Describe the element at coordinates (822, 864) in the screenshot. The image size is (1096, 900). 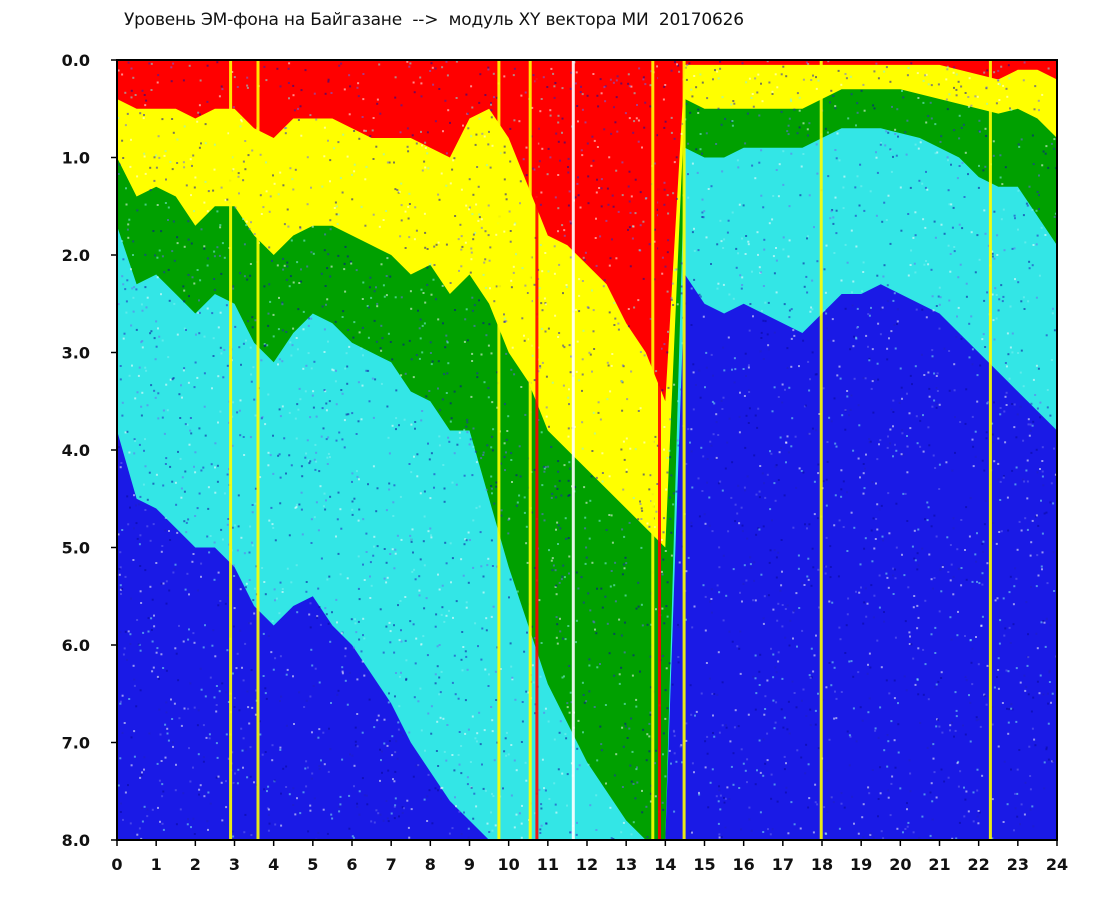
I see `x-tick-label: 18` at that location.